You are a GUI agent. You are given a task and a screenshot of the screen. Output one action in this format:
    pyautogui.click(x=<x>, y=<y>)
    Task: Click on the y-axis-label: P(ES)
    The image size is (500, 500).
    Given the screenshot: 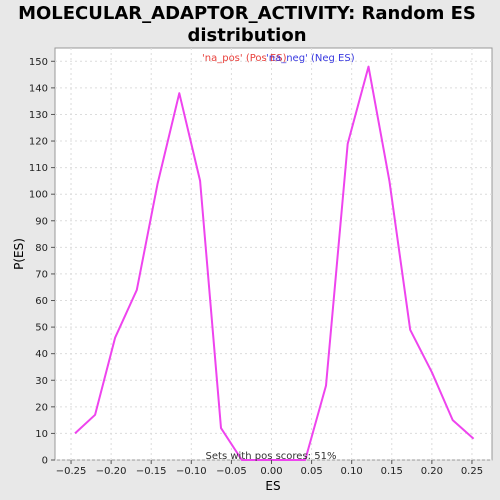 What is the action you would take?
    pyautogui.click(x=19, y=254)
    